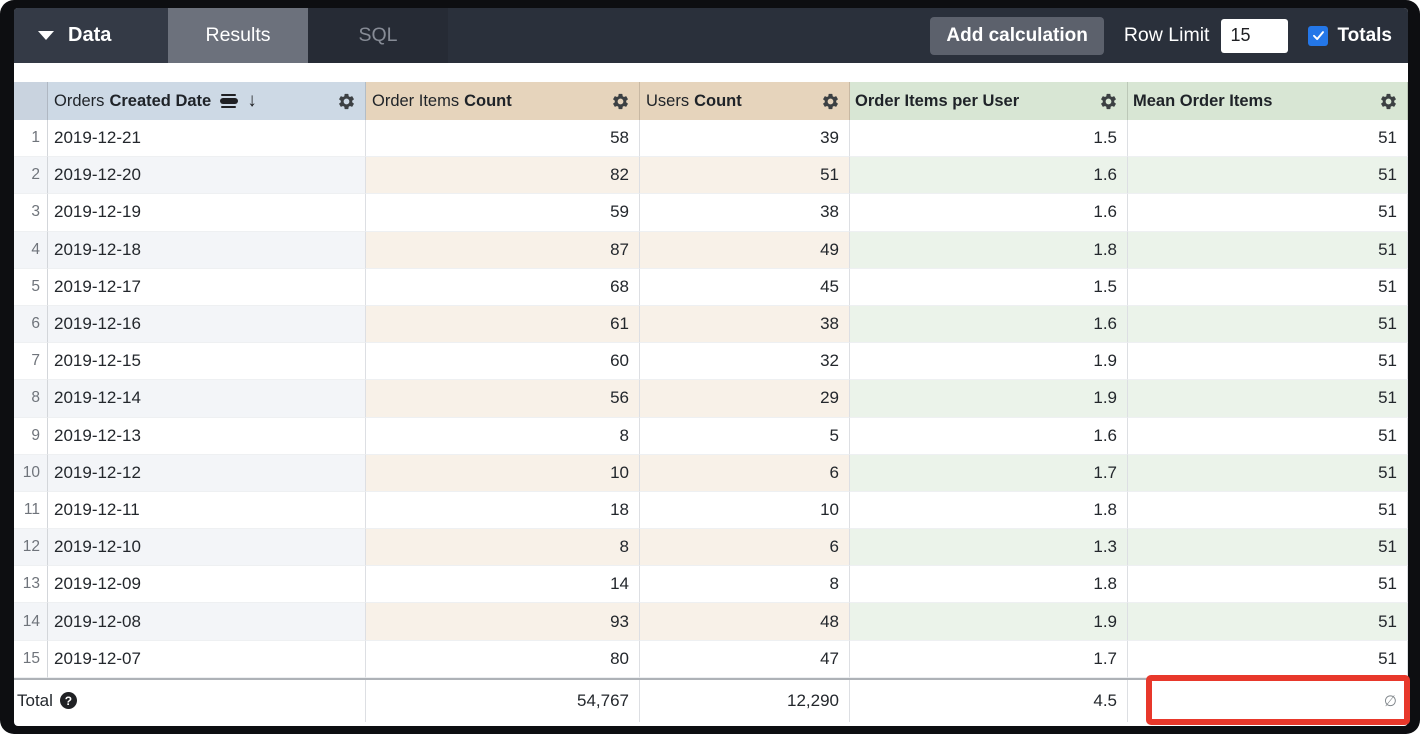 The image size is (1420, 734). What do you see at coordinates (207, 473) in the screenshot?
I see `cell-orders-created-date: 2019-12-12` at bounding box center [207, 473].